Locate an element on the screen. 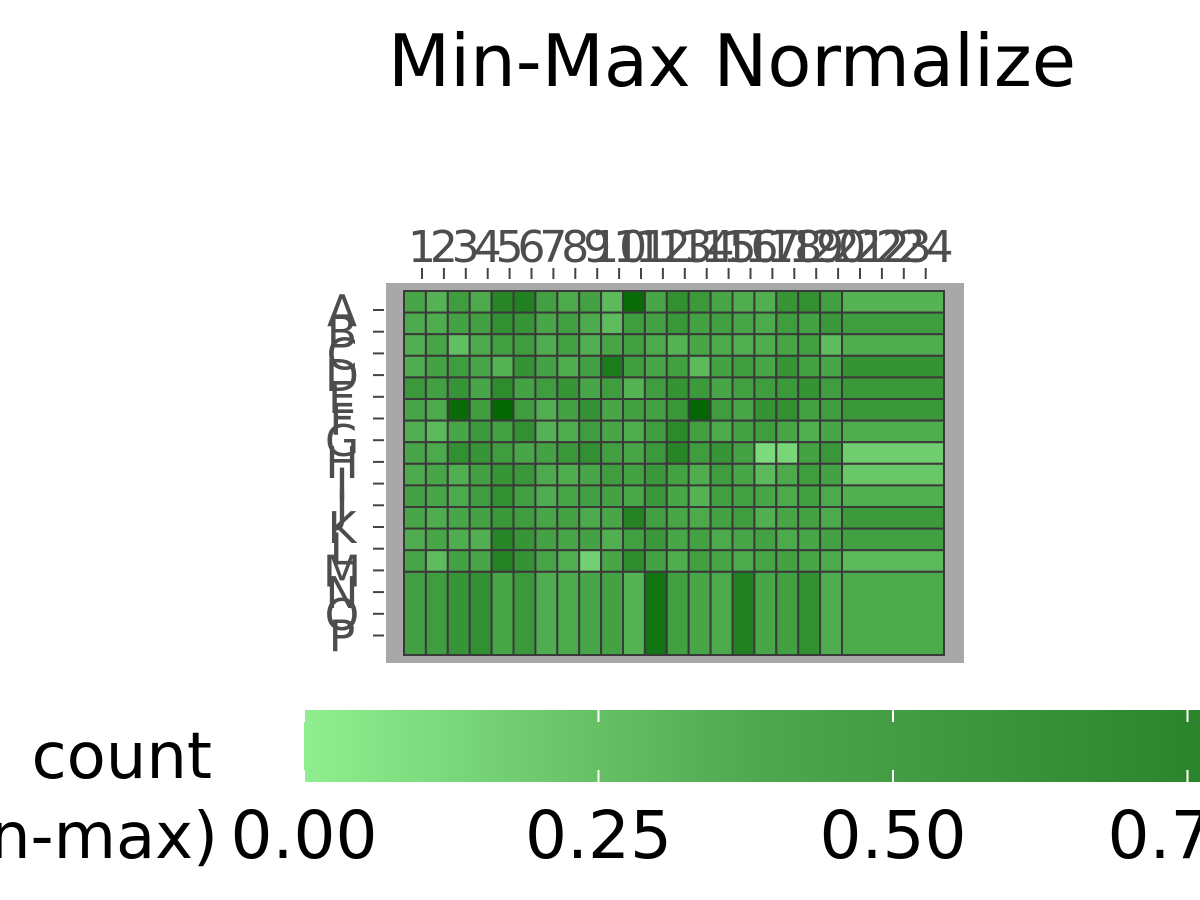  y-tick-label: F is located at coordinates (341, 420).